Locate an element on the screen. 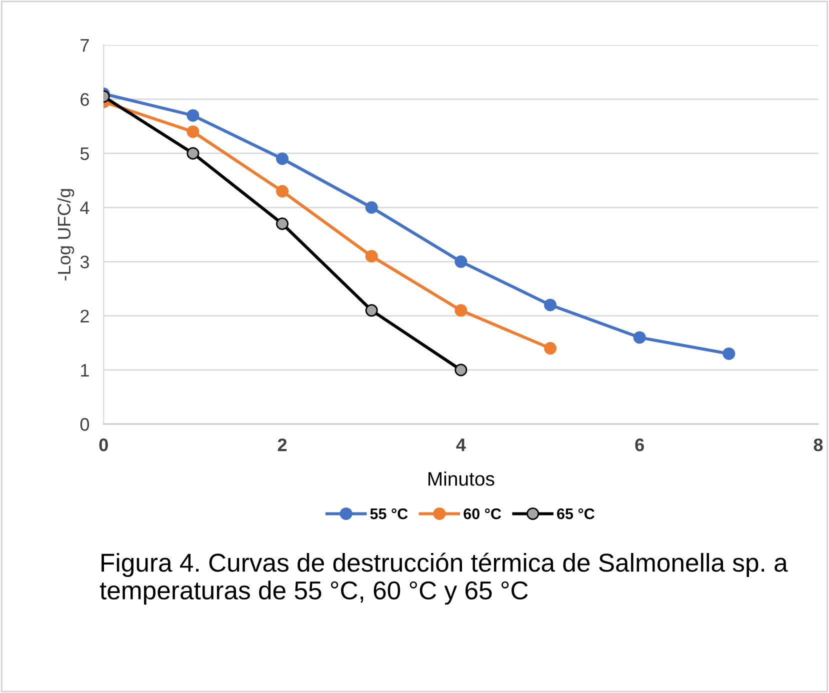 This screenshot has height=693, width=829. x-tick-label: 4 is located at coordinates (461, 445).